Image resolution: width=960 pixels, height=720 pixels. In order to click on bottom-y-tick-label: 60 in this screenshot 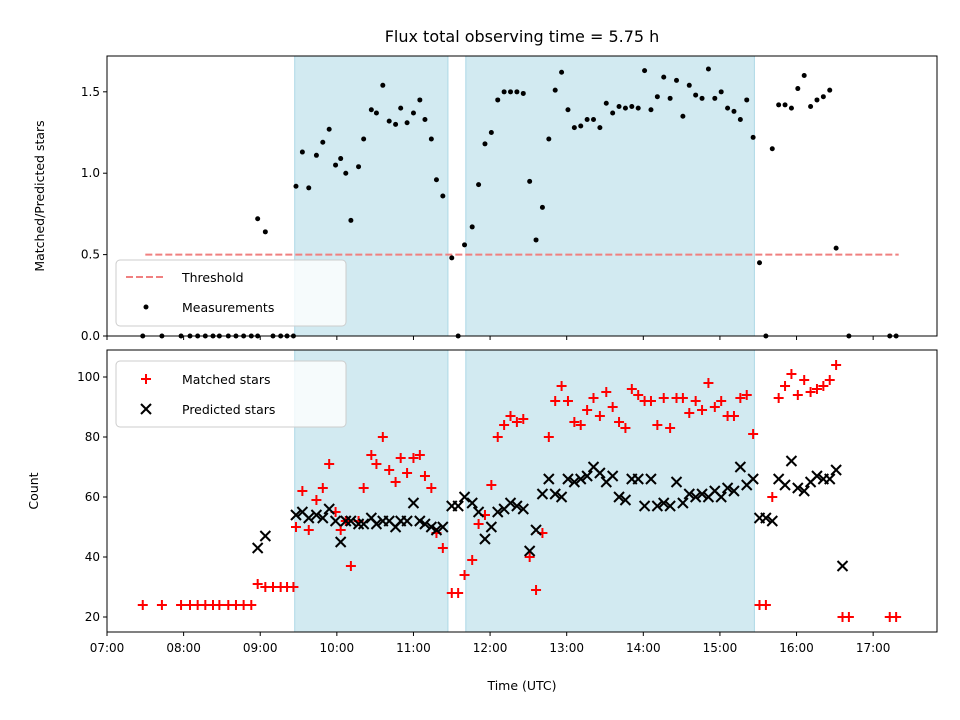, I will do `click(92, 497)`.